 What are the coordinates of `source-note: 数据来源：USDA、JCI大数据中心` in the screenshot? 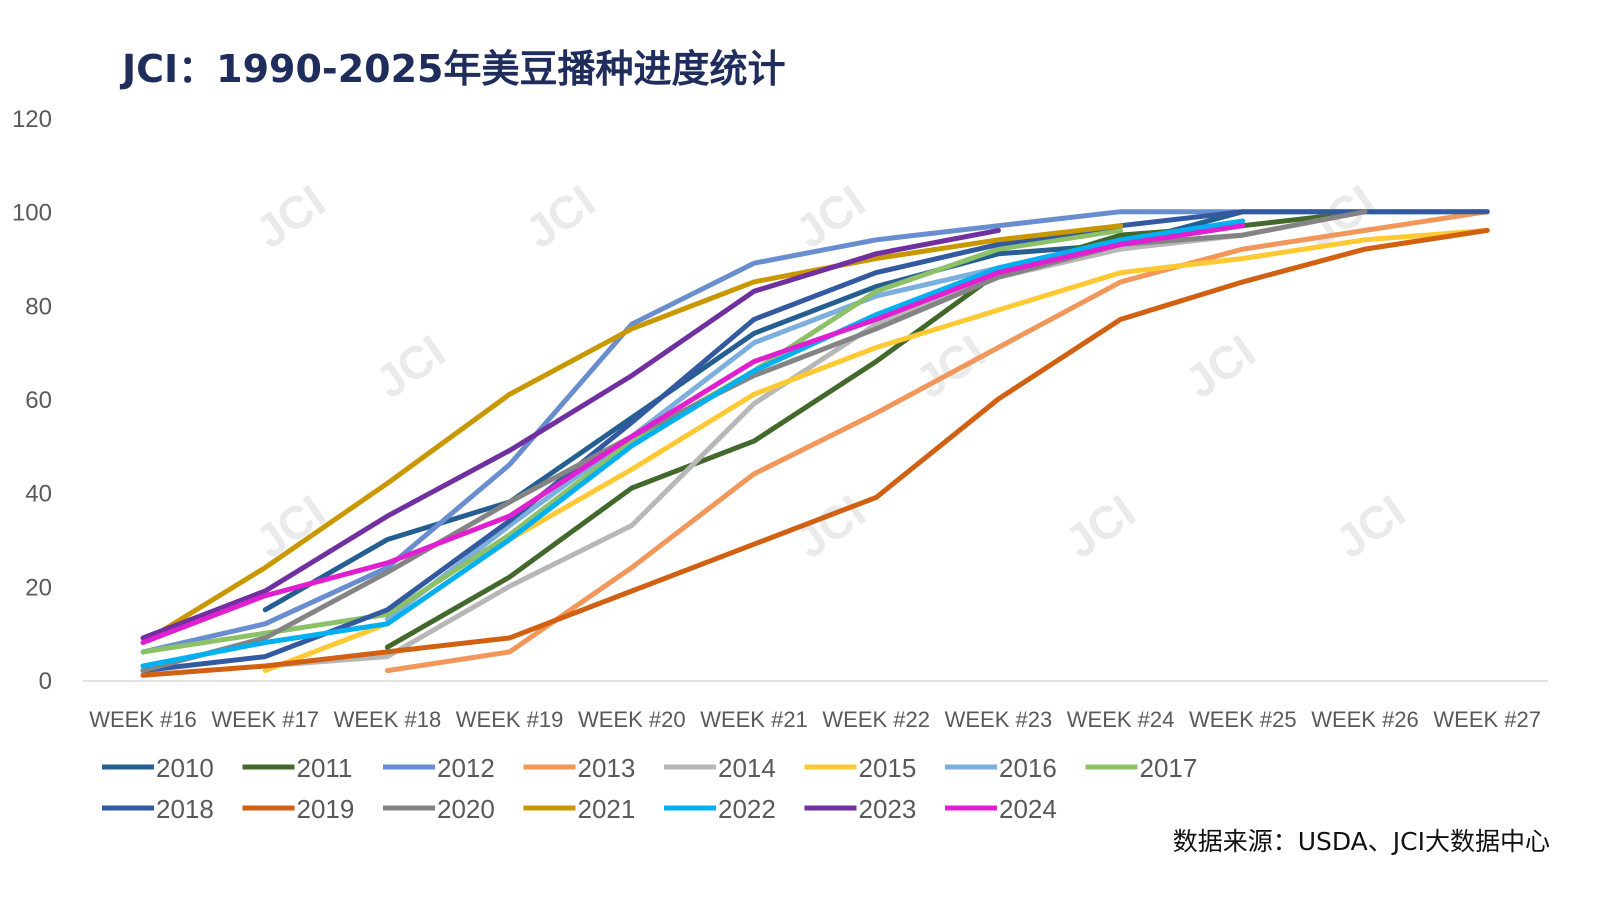 It's located at (1361, 841).